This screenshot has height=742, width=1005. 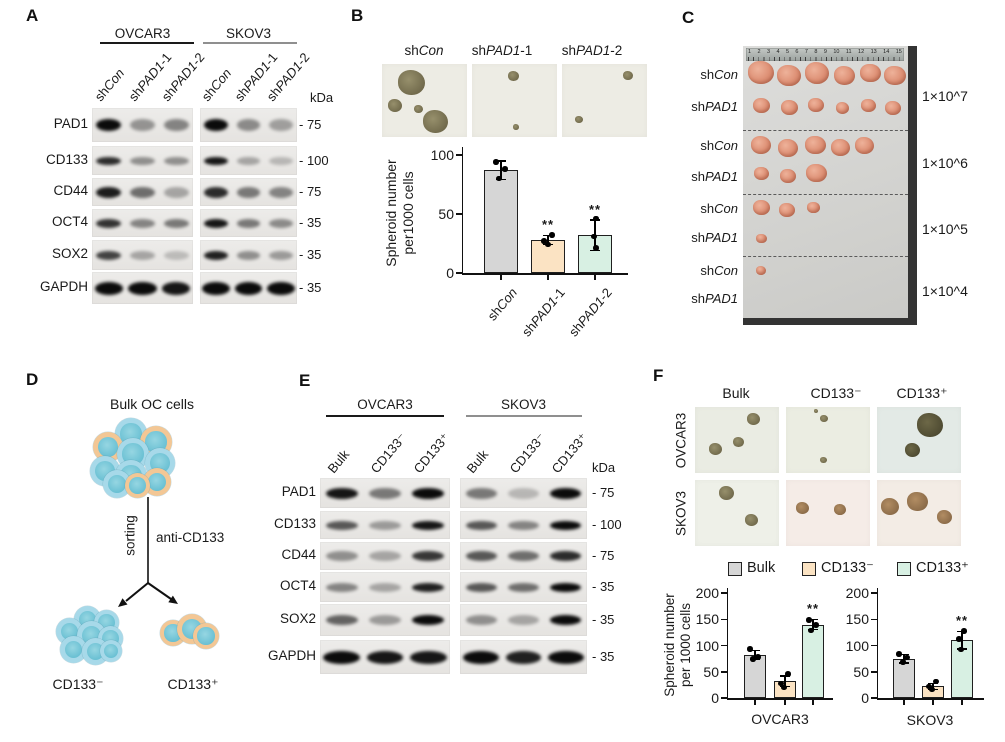 I want to click on sorting-arrows, so click(x=148, y=552).